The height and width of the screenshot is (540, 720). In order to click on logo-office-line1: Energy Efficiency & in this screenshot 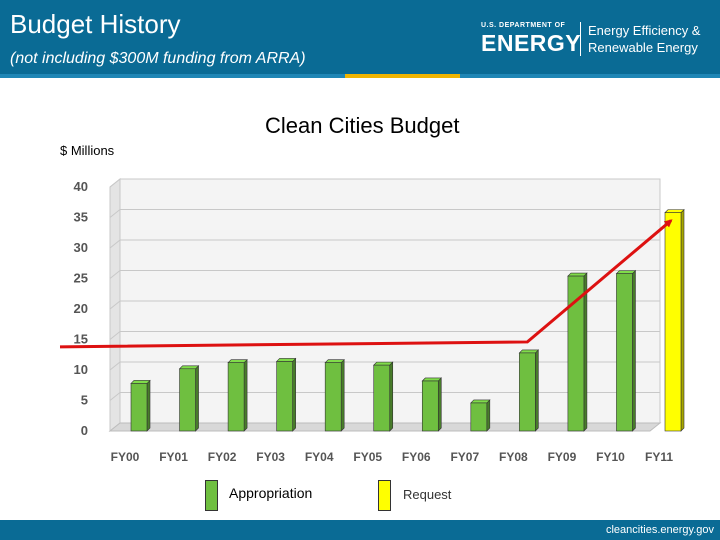, I will do `click(644, 30)`.